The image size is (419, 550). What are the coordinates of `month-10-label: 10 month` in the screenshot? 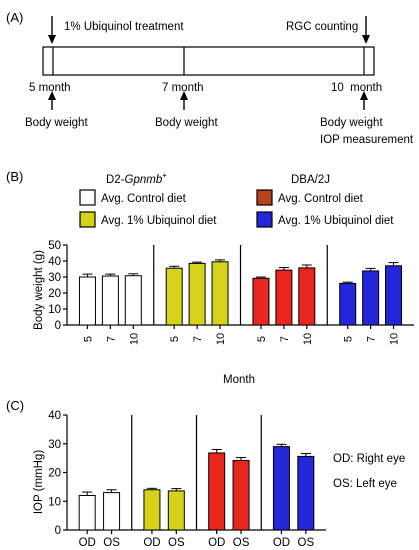 It's located at (356, 88).